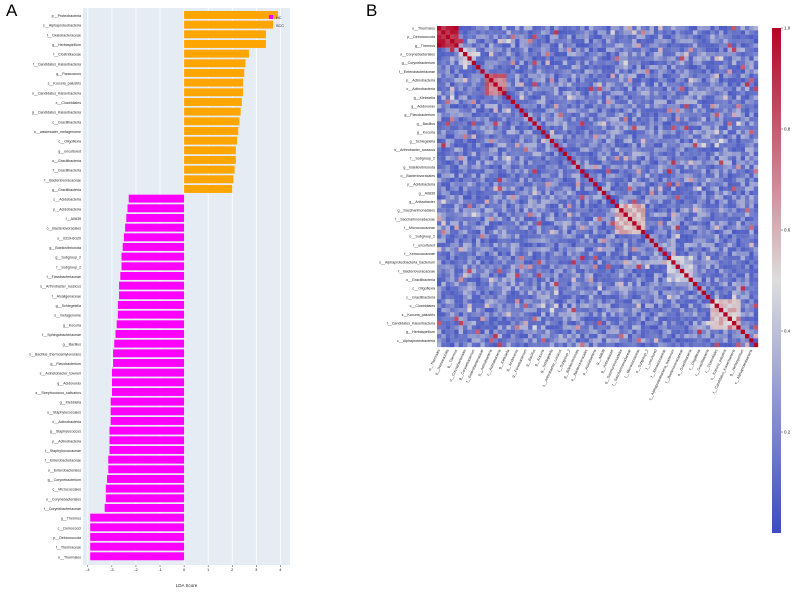 The image size is (800, 613). I want to click on bar-s__Streptococcus_salivarius, so click(148, 392).